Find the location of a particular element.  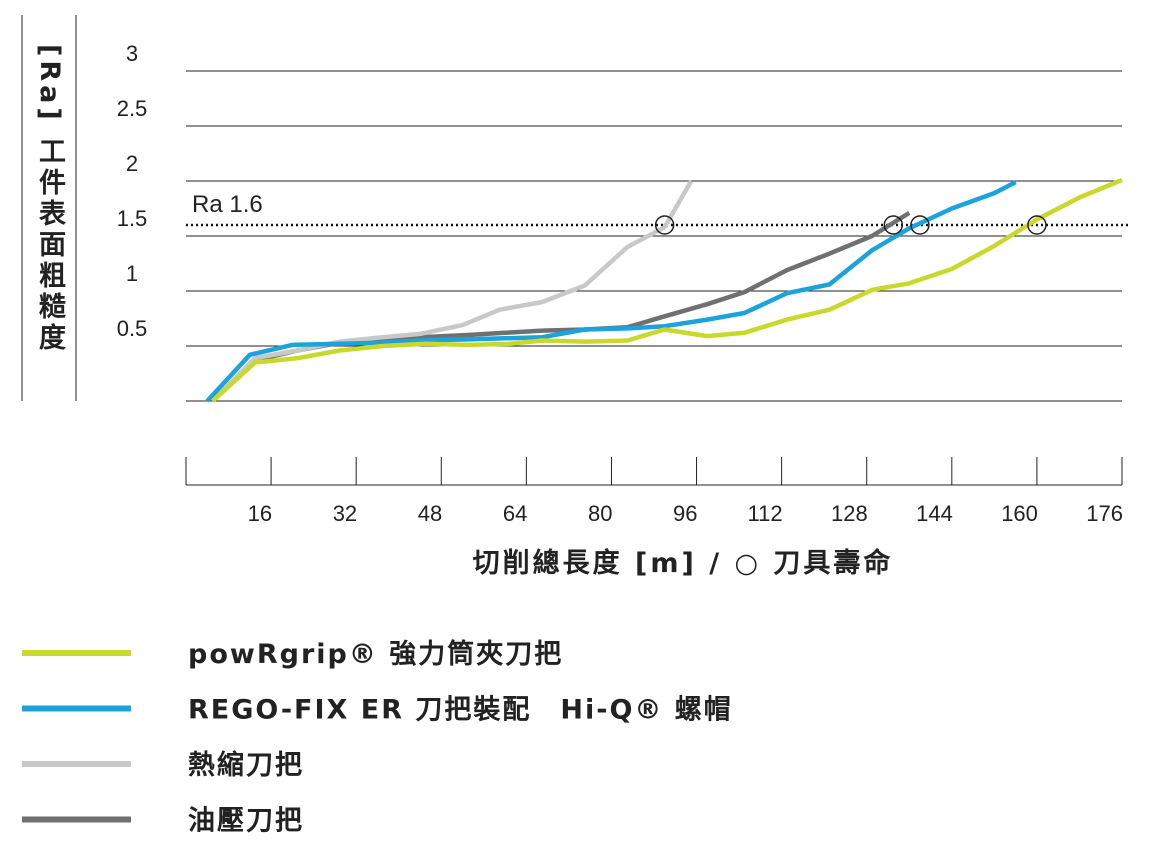

x-axis-title: 切削總長度 [m] / ○ 刀具壽命 is located at coordinates (683, 563).